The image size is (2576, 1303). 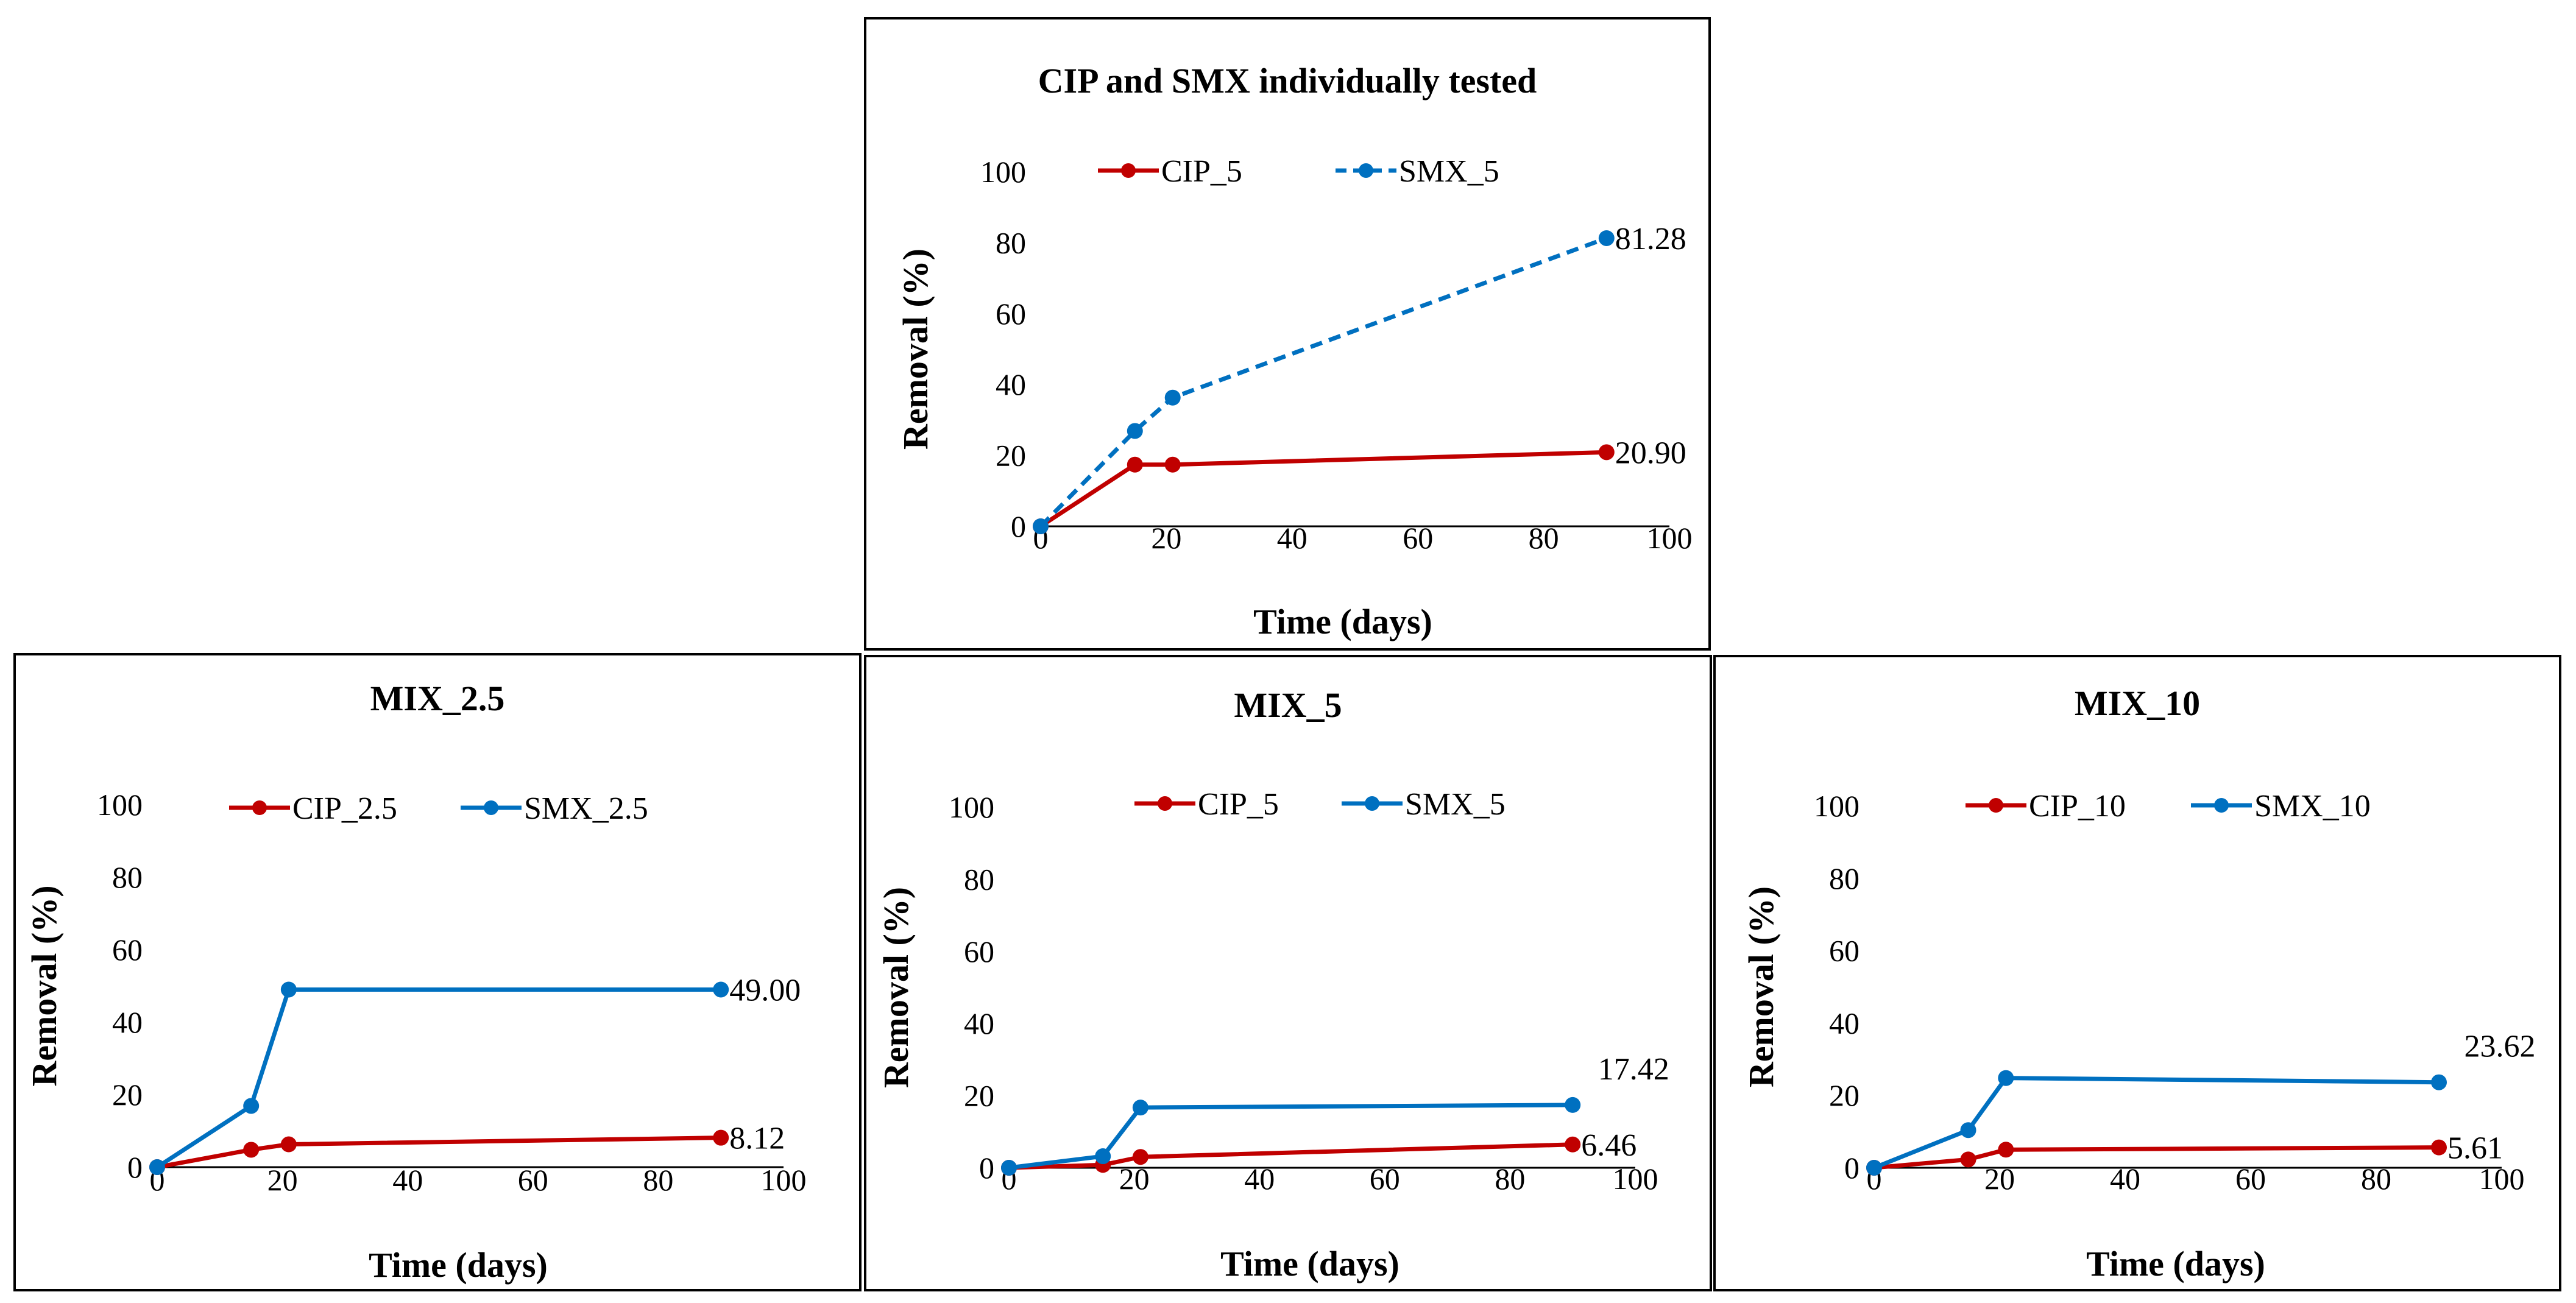 I want to click on legend-entry: CIP_10, so click(x=2046, y=807).